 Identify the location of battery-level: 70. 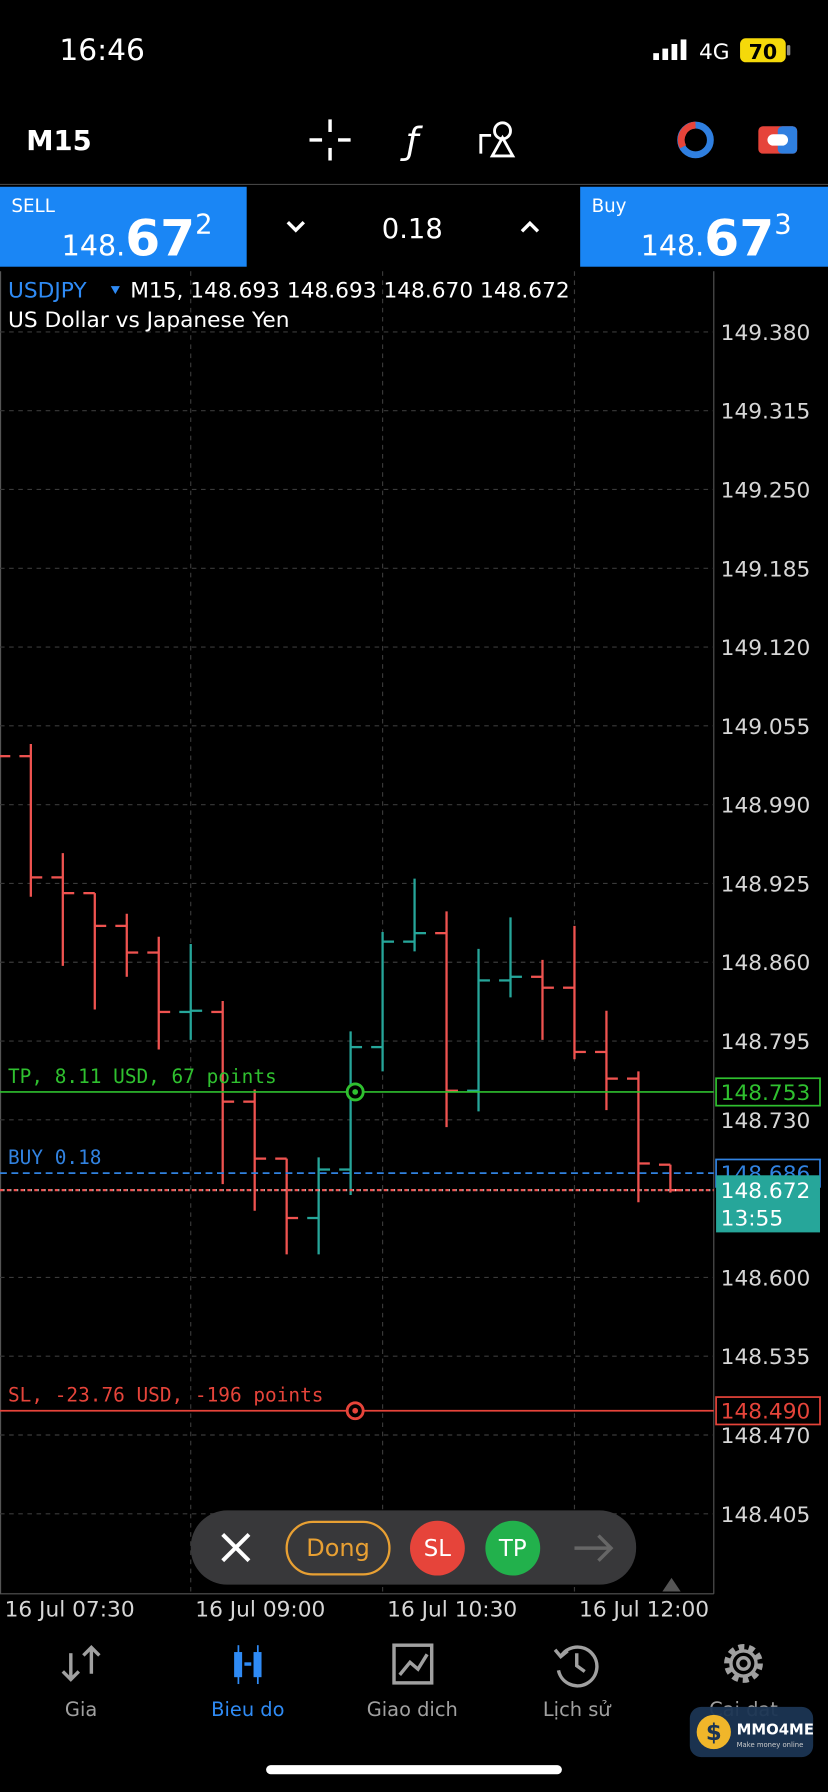
(763, 52).